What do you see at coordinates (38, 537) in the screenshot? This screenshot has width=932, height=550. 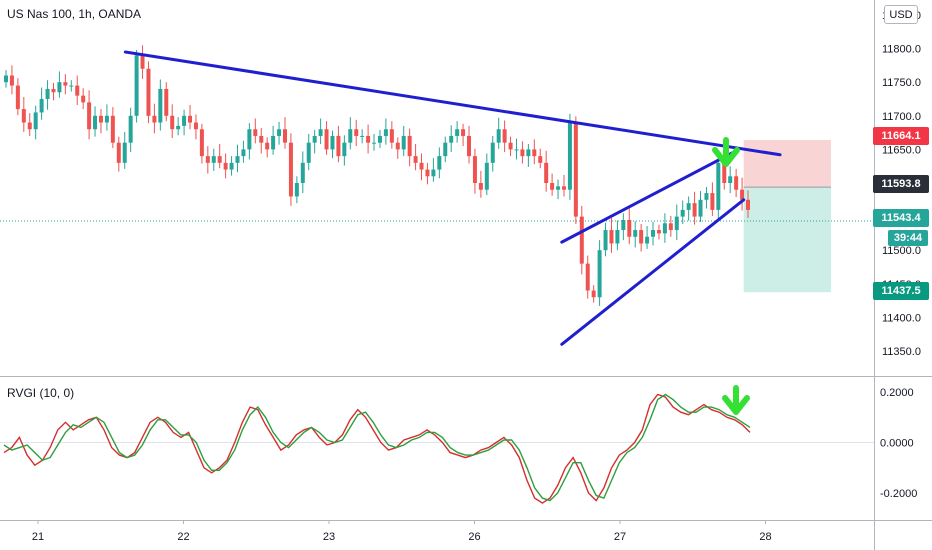 I see `time-axis-label: 21` at bounding box center [38, 537].